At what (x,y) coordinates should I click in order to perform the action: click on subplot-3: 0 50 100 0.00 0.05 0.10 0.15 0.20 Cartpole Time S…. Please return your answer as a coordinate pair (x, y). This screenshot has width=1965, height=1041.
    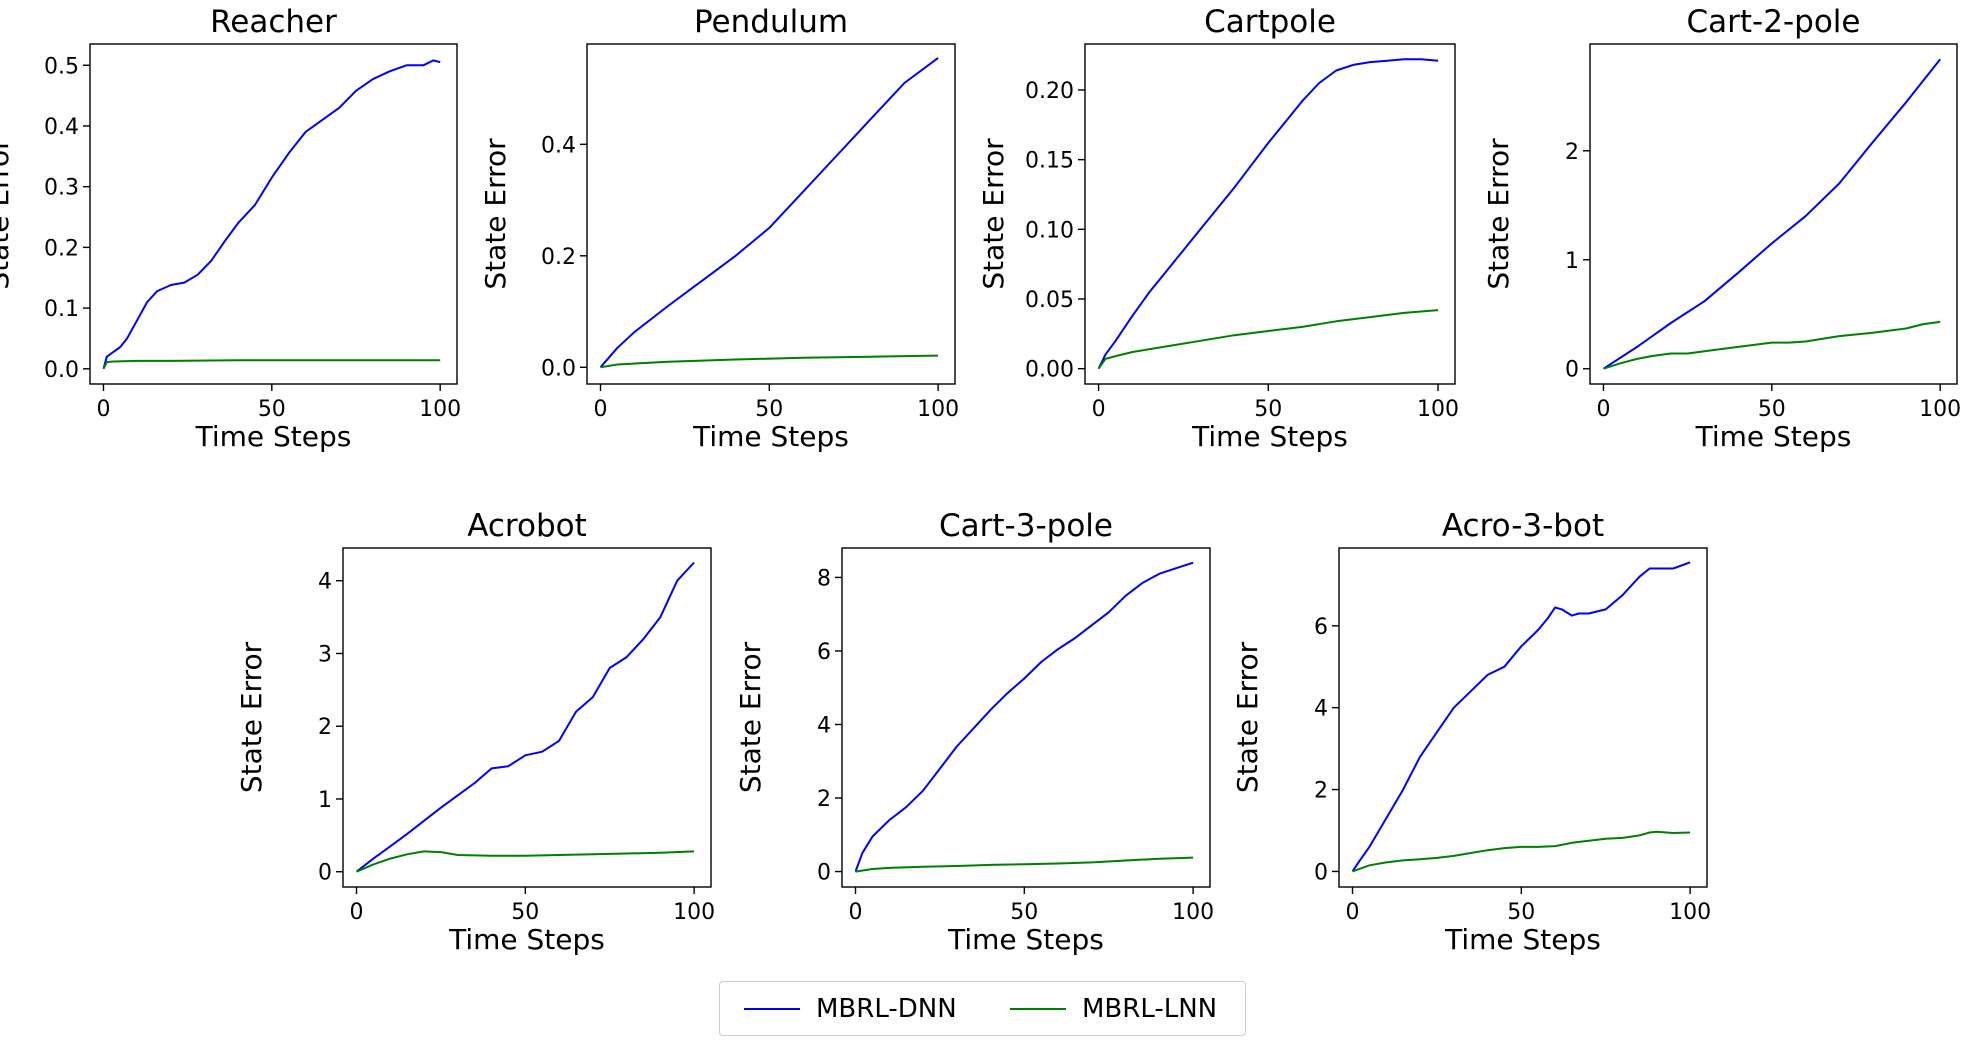
    Looking at the image, I should click on (1218, 228).